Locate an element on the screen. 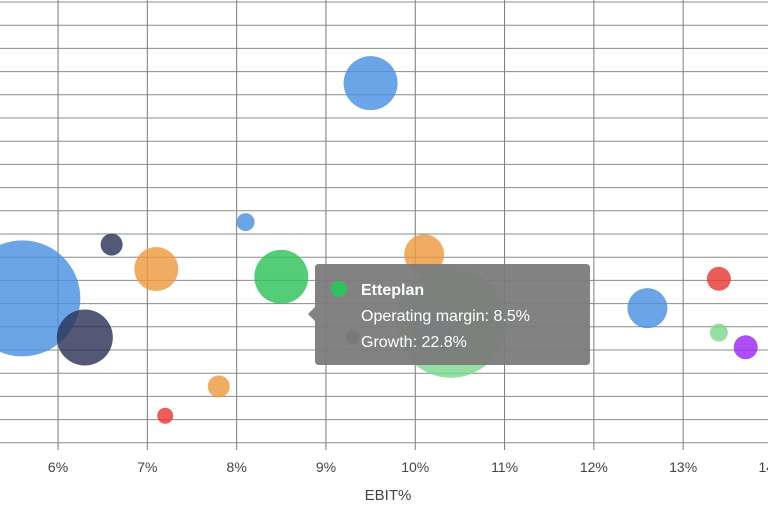  tooltip-growth: Growth: 22.8% is located at coordinates (414, 342).